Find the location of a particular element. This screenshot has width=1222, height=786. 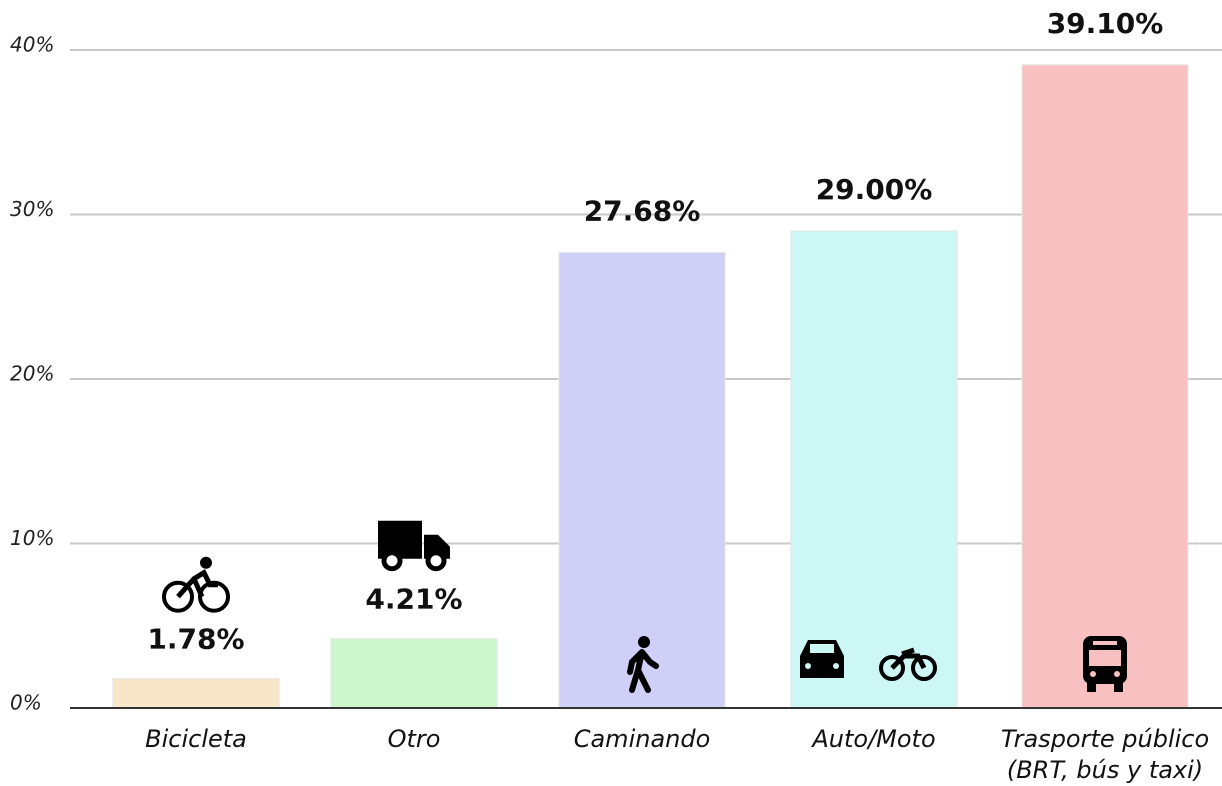

truck is located at coordinates (414, 539).